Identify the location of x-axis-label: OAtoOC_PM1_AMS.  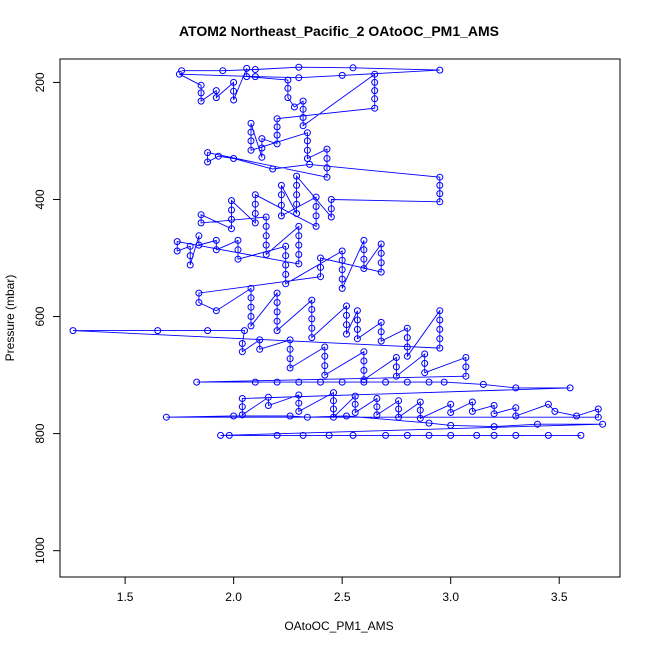
(338, 626).